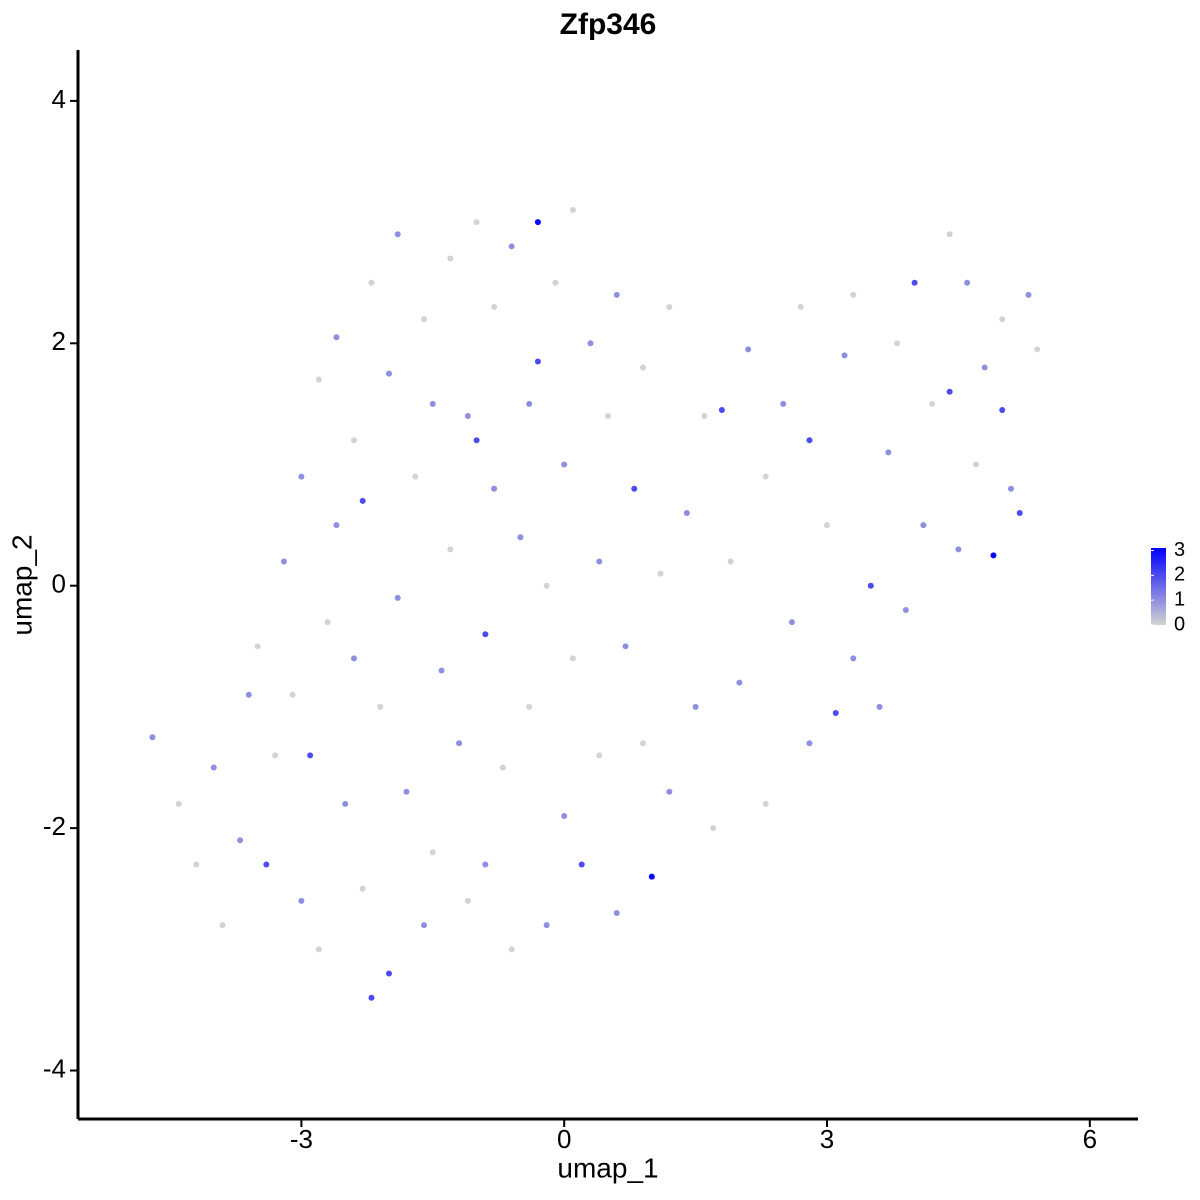 Image resolution: width=1200 pixels, height=1200 pixels. Describe the element at coordinates (59, 99) in the screenshot. I see `y-tick-label: 4` at that location.